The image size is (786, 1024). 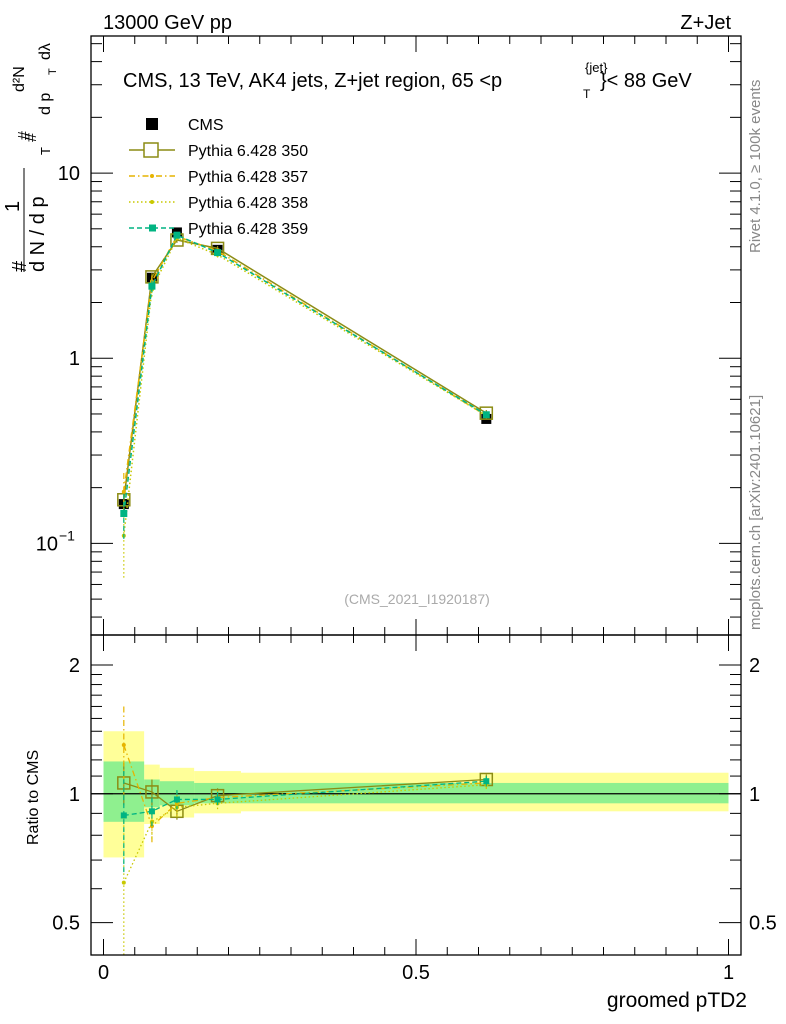 What do you see at coordinates (596, 67) in the screenshot?
I see `title-sup: {jet}` at bounding box center [596, 67].